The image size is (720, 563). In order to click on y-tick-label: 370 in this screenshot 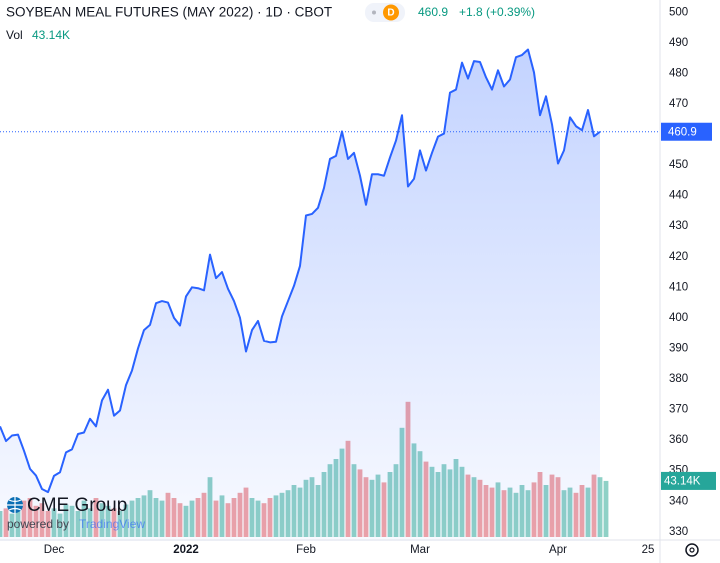, I will do `click(678, 410)`.